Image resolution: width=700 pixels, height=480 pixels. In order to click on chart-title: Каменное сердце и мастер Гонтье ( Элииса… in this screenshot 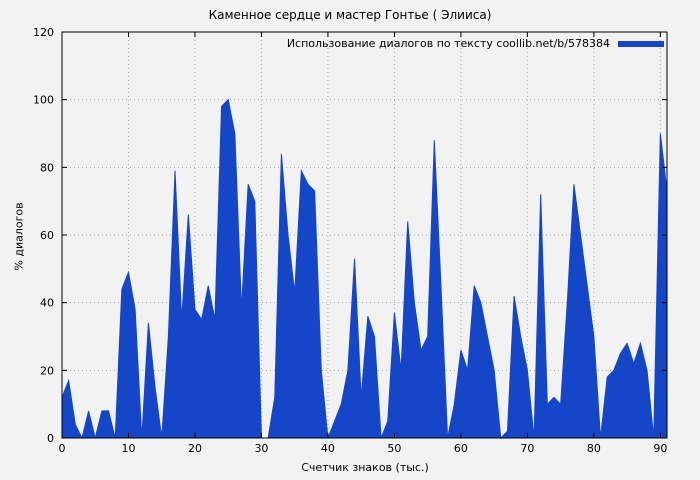, I will do `click(350, 15)`.